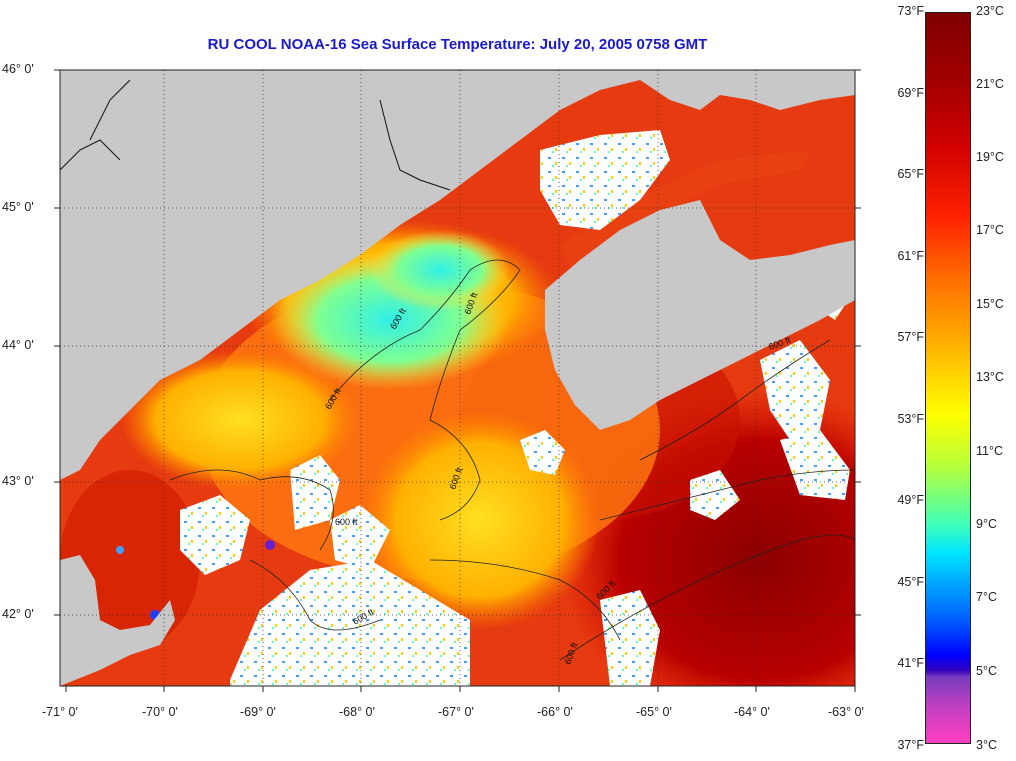 This screenshot has height=761, width=1016. Describe the element at coordinates (990, 11) in the screenshot. I see `colorbar-c-label: 23°C` at that location.